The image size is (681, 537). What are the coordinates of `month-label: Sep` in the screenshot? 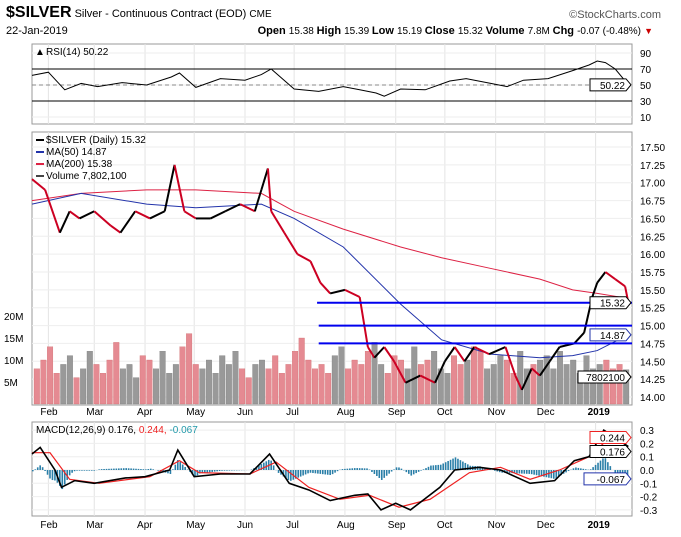 It's located at (397, 525).